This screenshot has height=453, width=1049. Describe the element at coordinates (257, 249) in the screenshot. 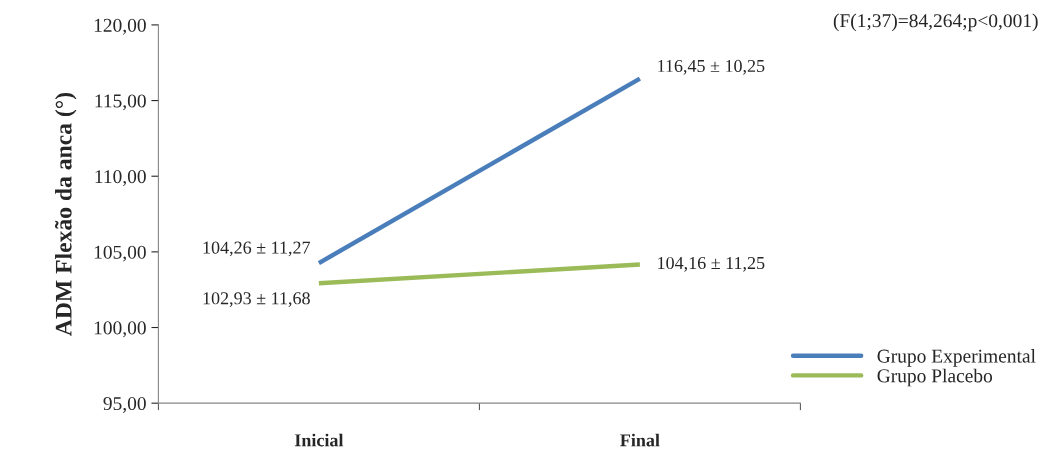

I see `data-label: 104,26 ± 11,27` at that location.